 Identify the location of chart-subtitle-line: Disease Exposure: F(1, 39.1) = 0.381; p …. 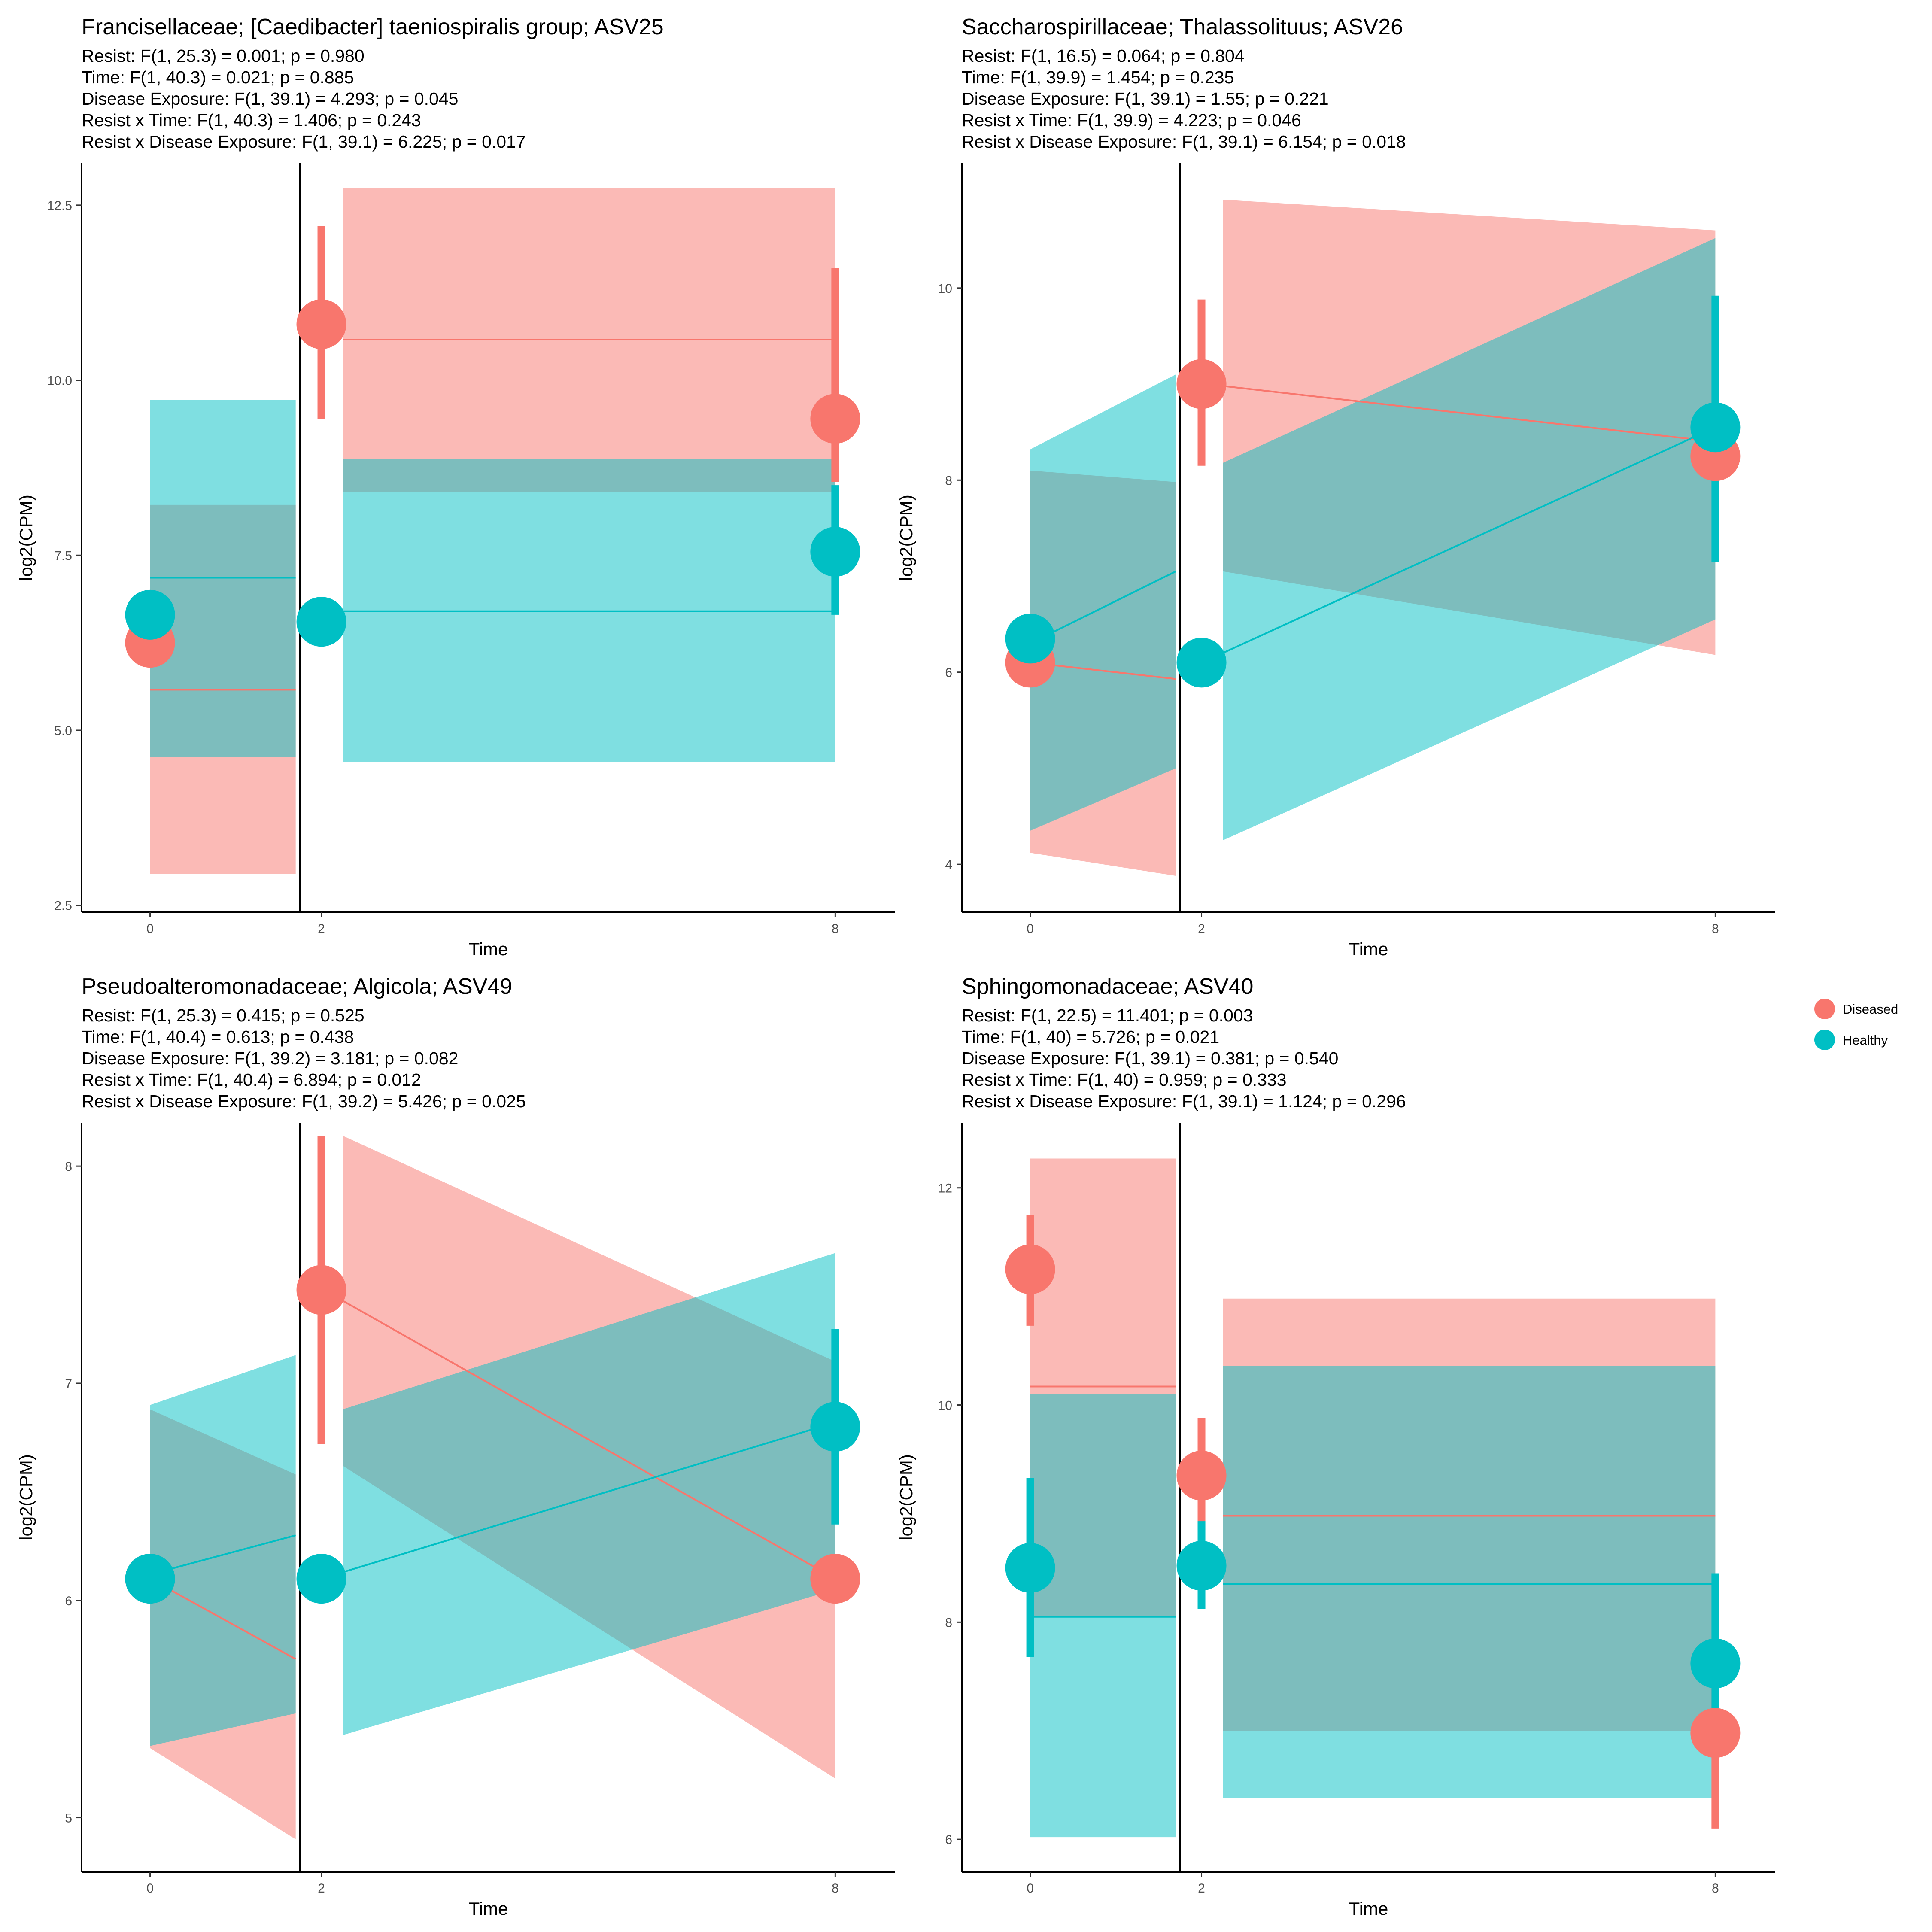
(1150, 1058).